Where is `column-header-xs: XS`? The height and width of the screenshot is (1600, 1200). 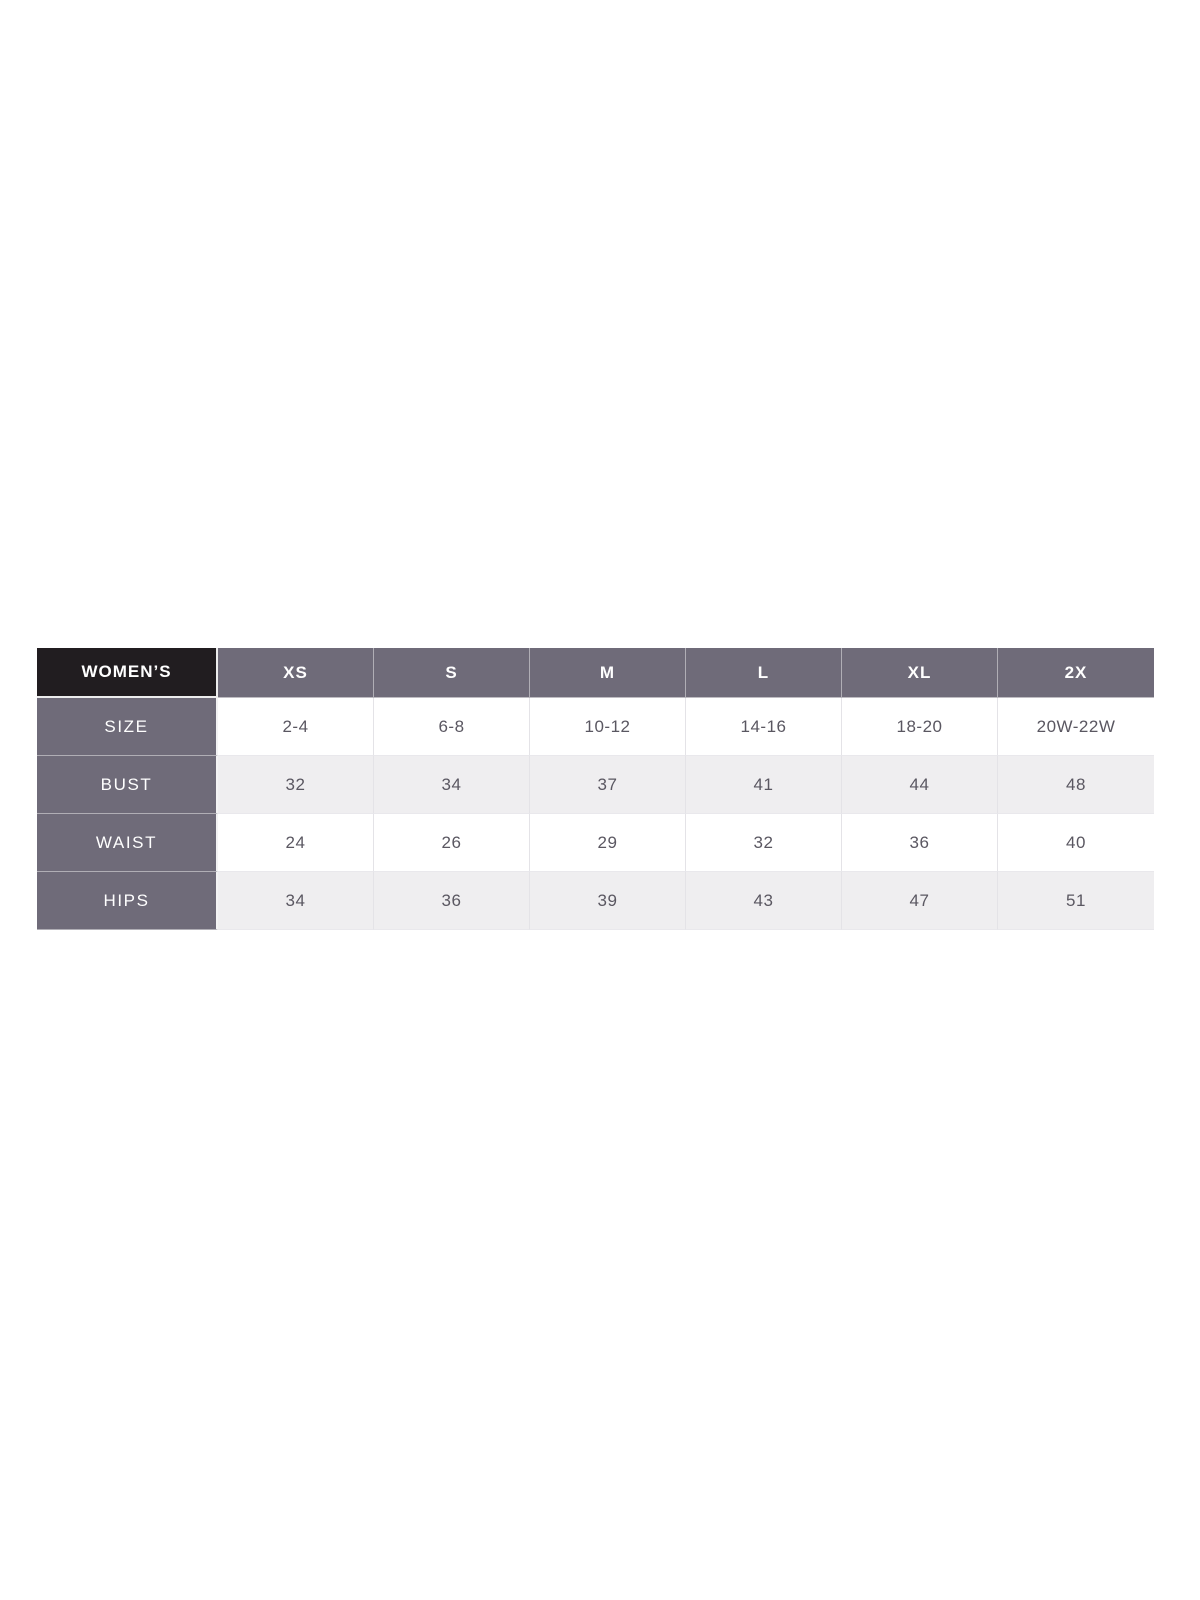
column-header-xs: XS is located at coordinates (296, 673).